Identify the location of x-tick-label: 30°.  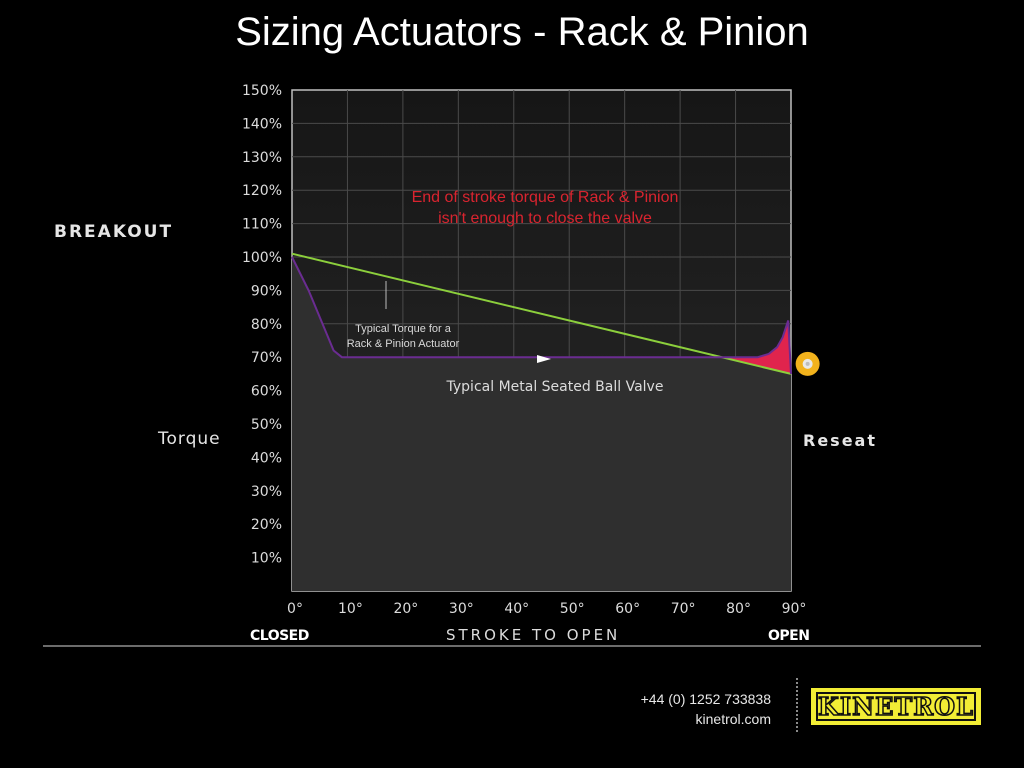
(461, 609).